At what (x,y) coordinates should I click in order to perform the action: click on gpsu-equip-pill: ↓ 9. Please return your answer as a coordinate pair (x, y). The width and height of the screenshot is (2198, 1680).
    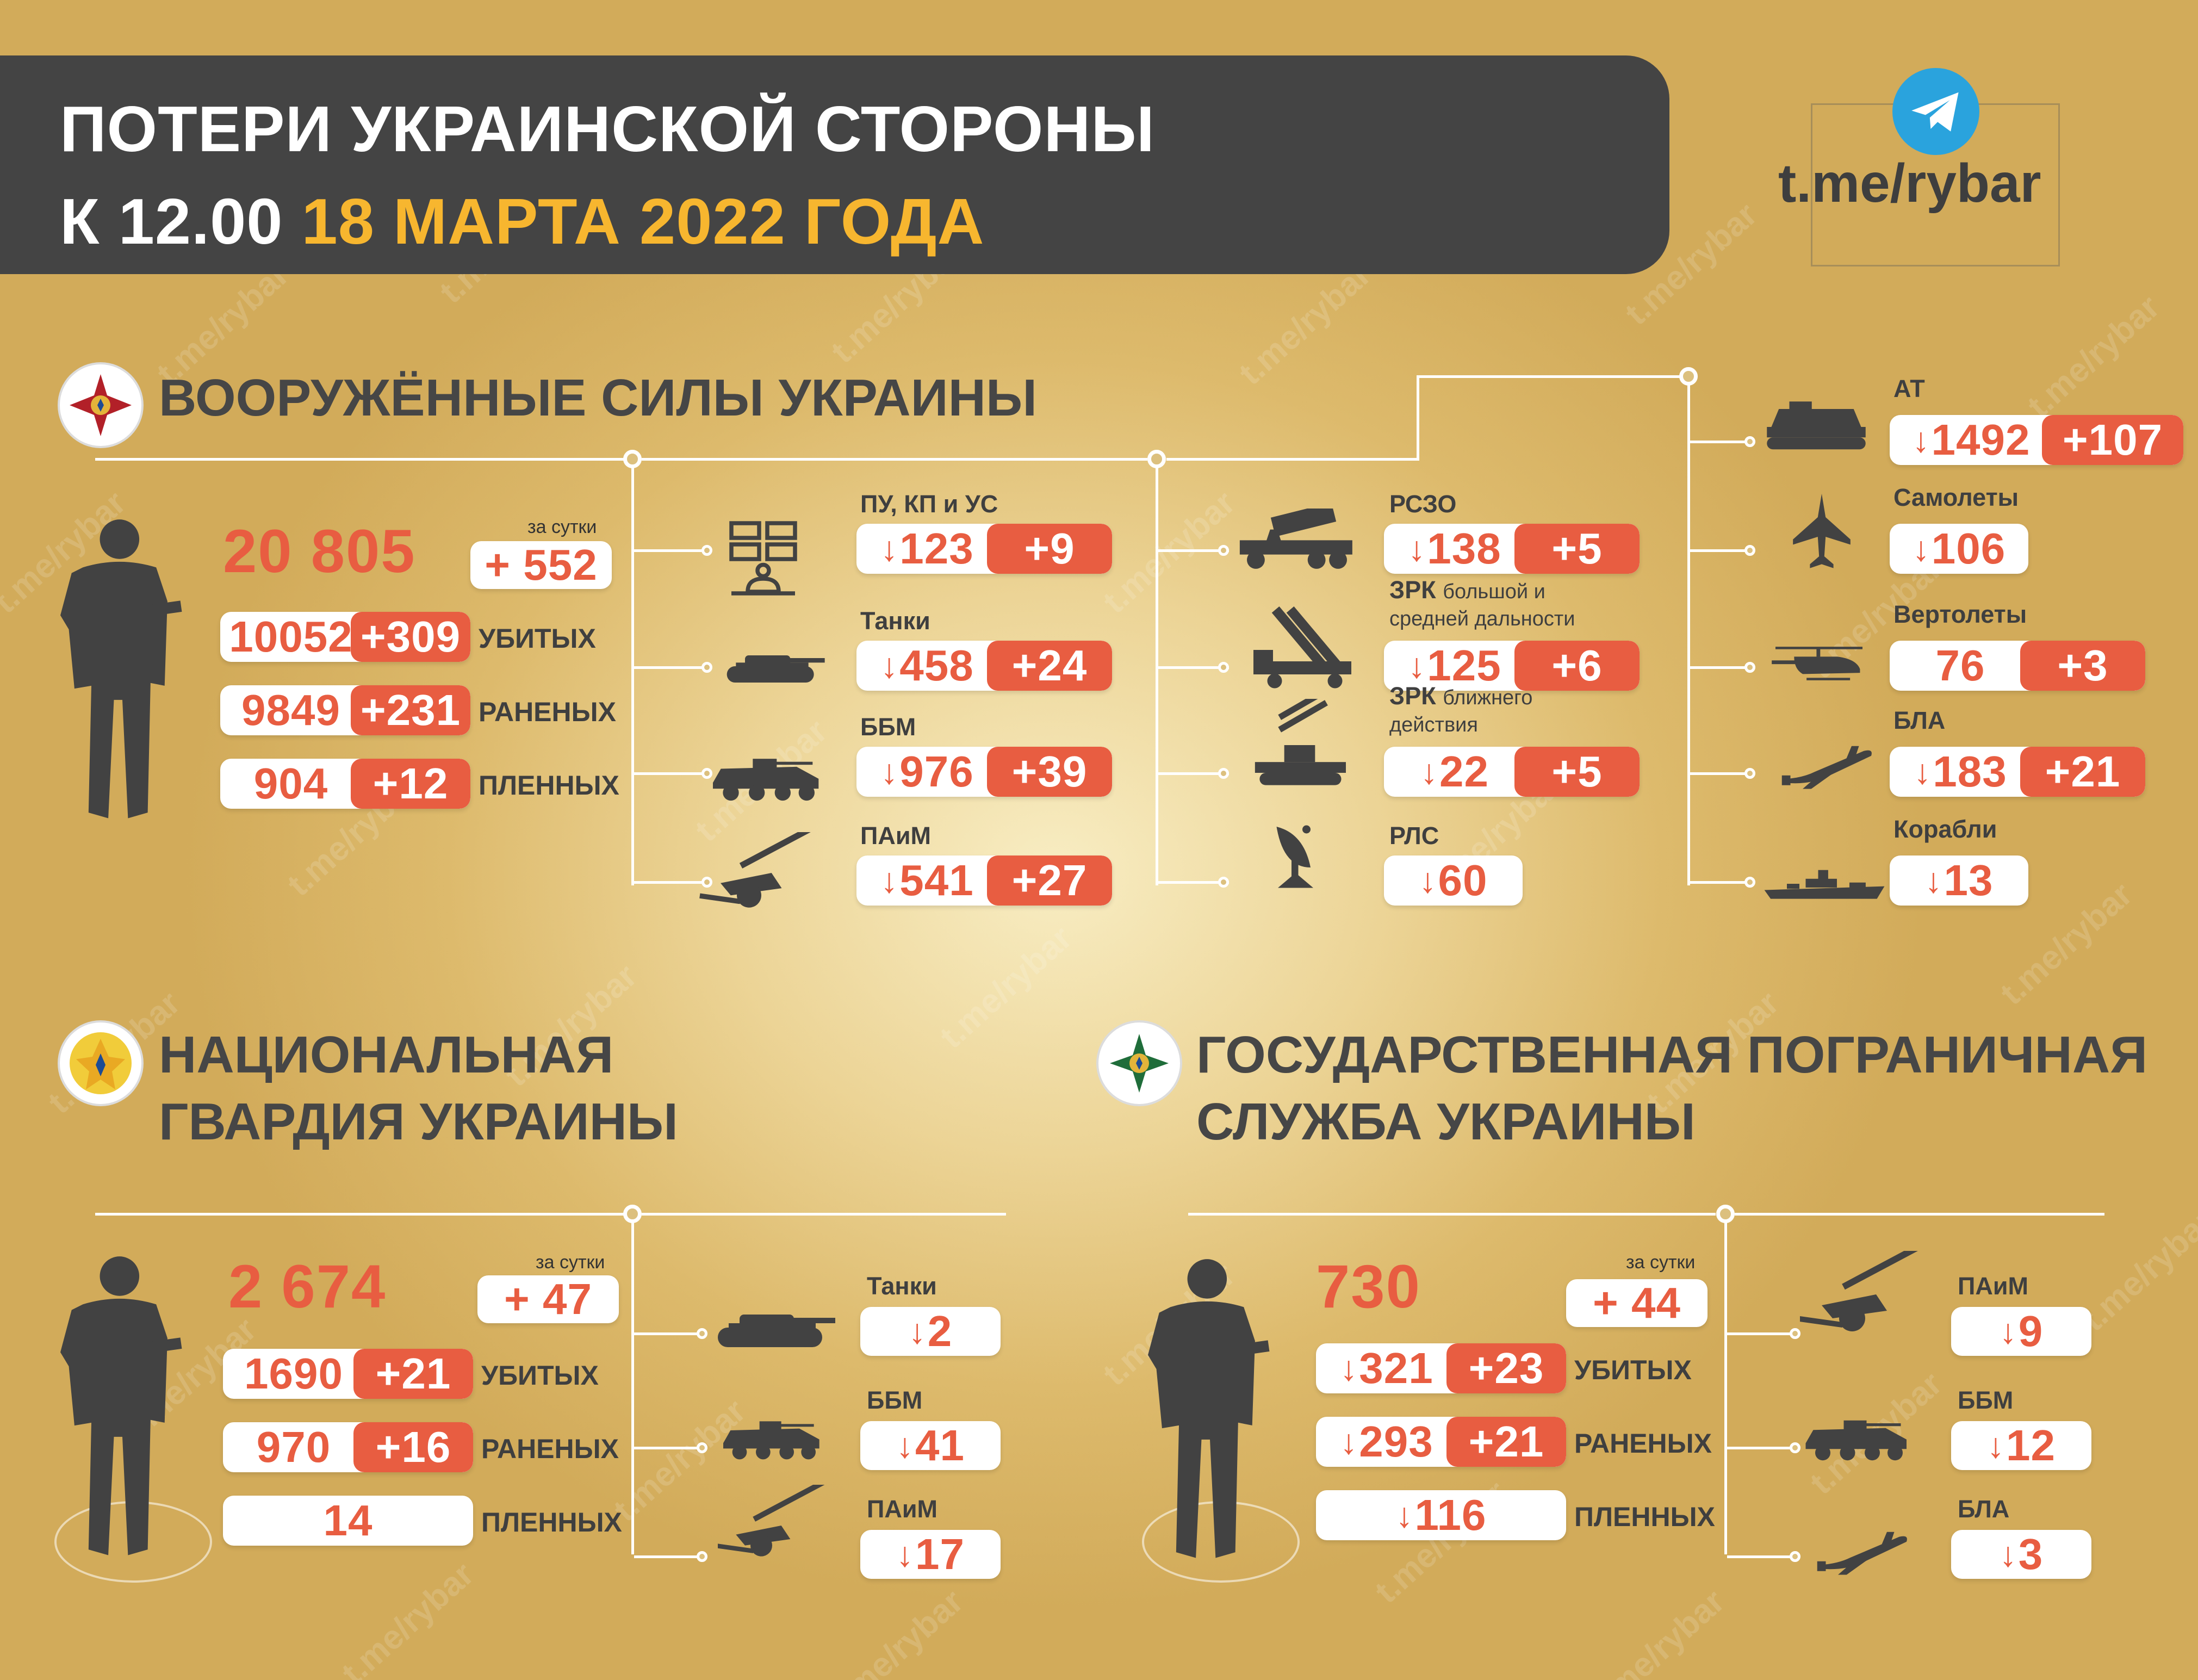
    Looking at the image, I should click on (2021, 1331).